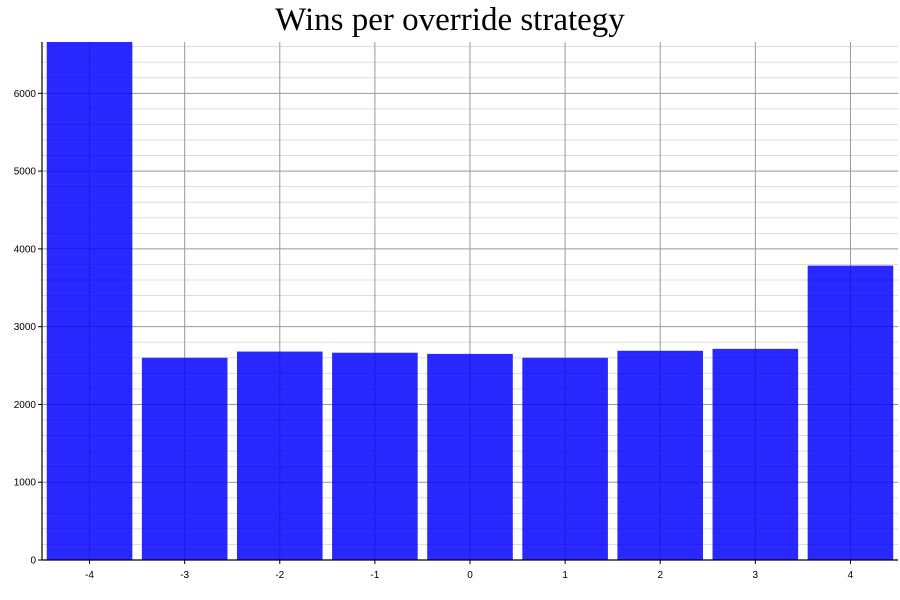  I want to click on bar--3, so click(184, 458).